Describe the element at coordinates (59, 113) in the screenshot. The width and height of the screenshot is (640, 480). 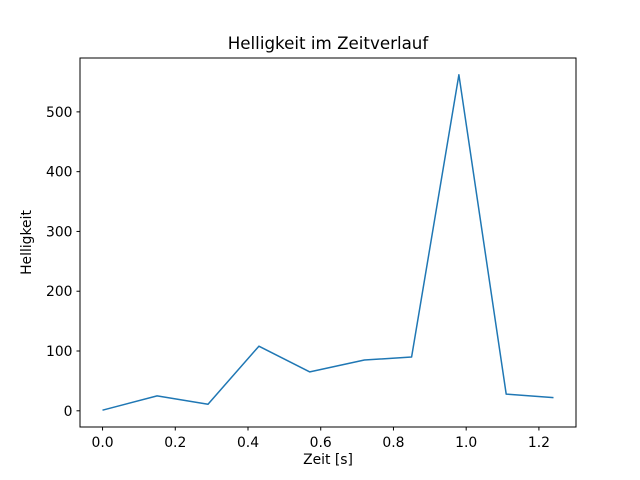
I see `y-tick-label: 500` at that location.